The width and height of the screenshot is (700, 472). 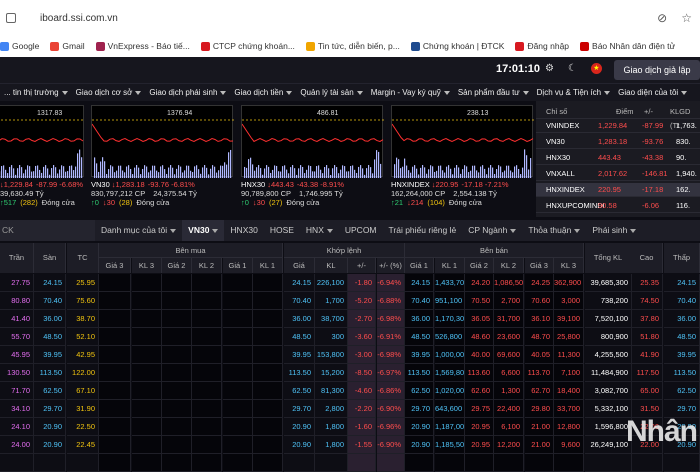 I want to click on menu-item: Margin - Vay ký quỹ, so click(x=410, y=92).